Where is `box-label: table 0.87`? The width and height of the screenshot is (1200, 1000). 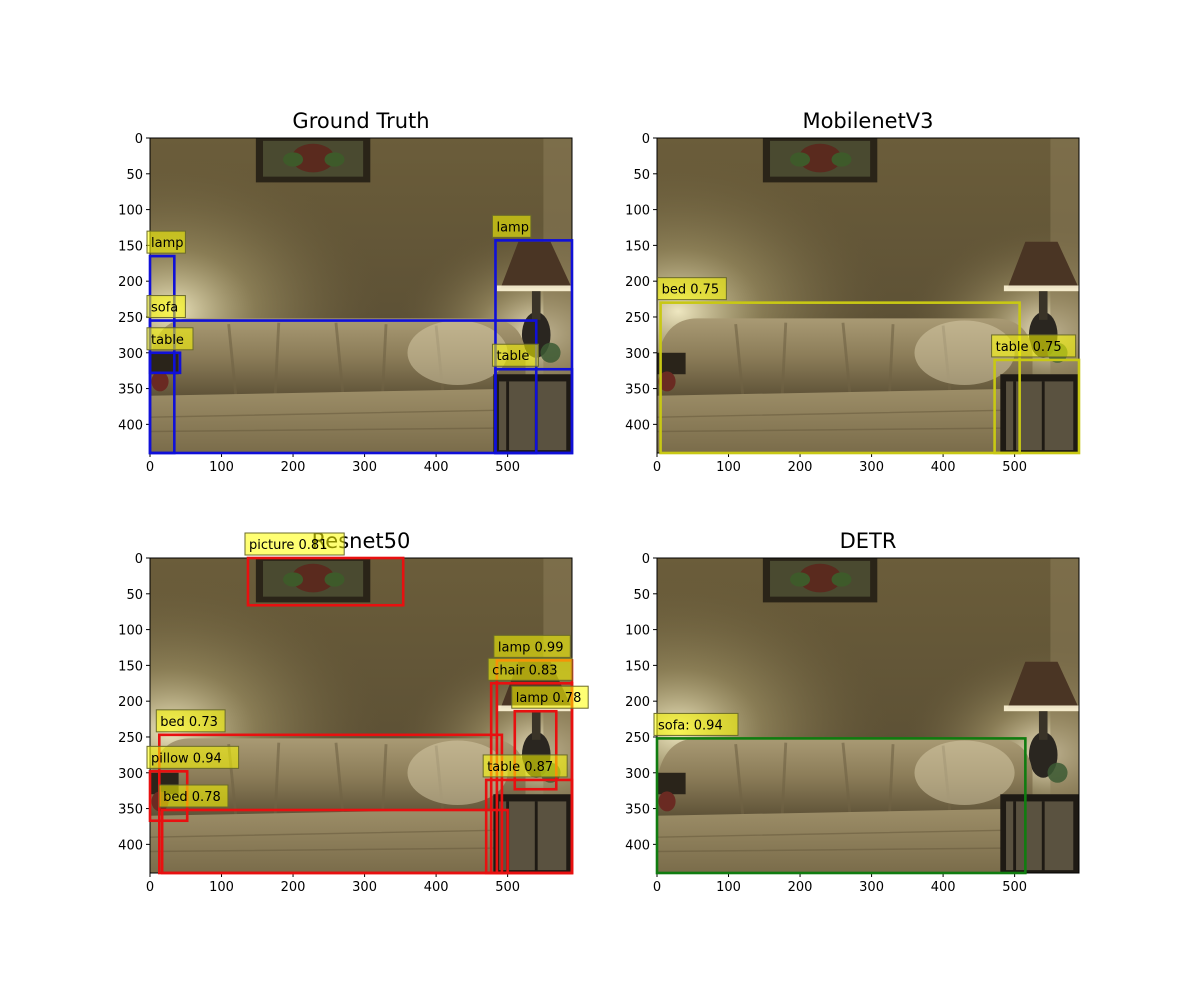
box-label: table 0.87 is located at coordinates (520, 767).